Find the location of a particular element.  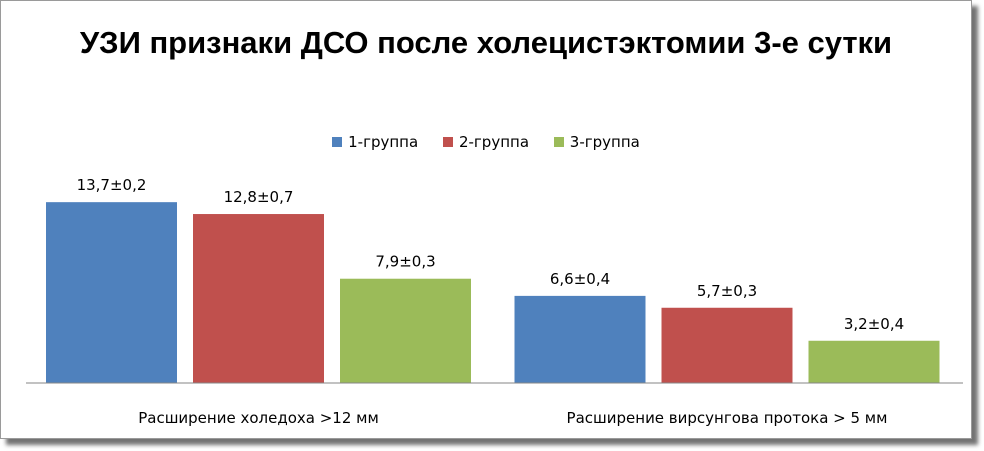

legend-item-group-2: 2-группа is located at coordinates (486, 142).